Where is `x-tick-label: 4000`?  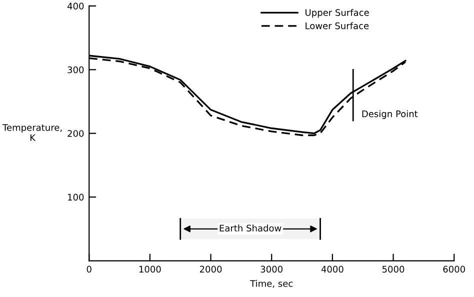 x-tick-label: 4000 is located at coordinates (332, 269).